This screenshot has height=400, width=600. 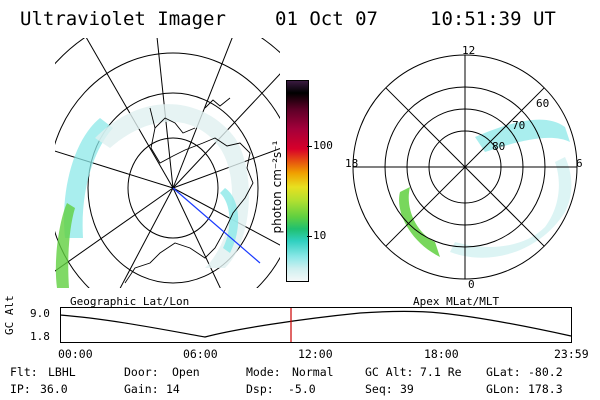 I want to click on observation-date: 01 Oct 07, so click(x=326, y=19).